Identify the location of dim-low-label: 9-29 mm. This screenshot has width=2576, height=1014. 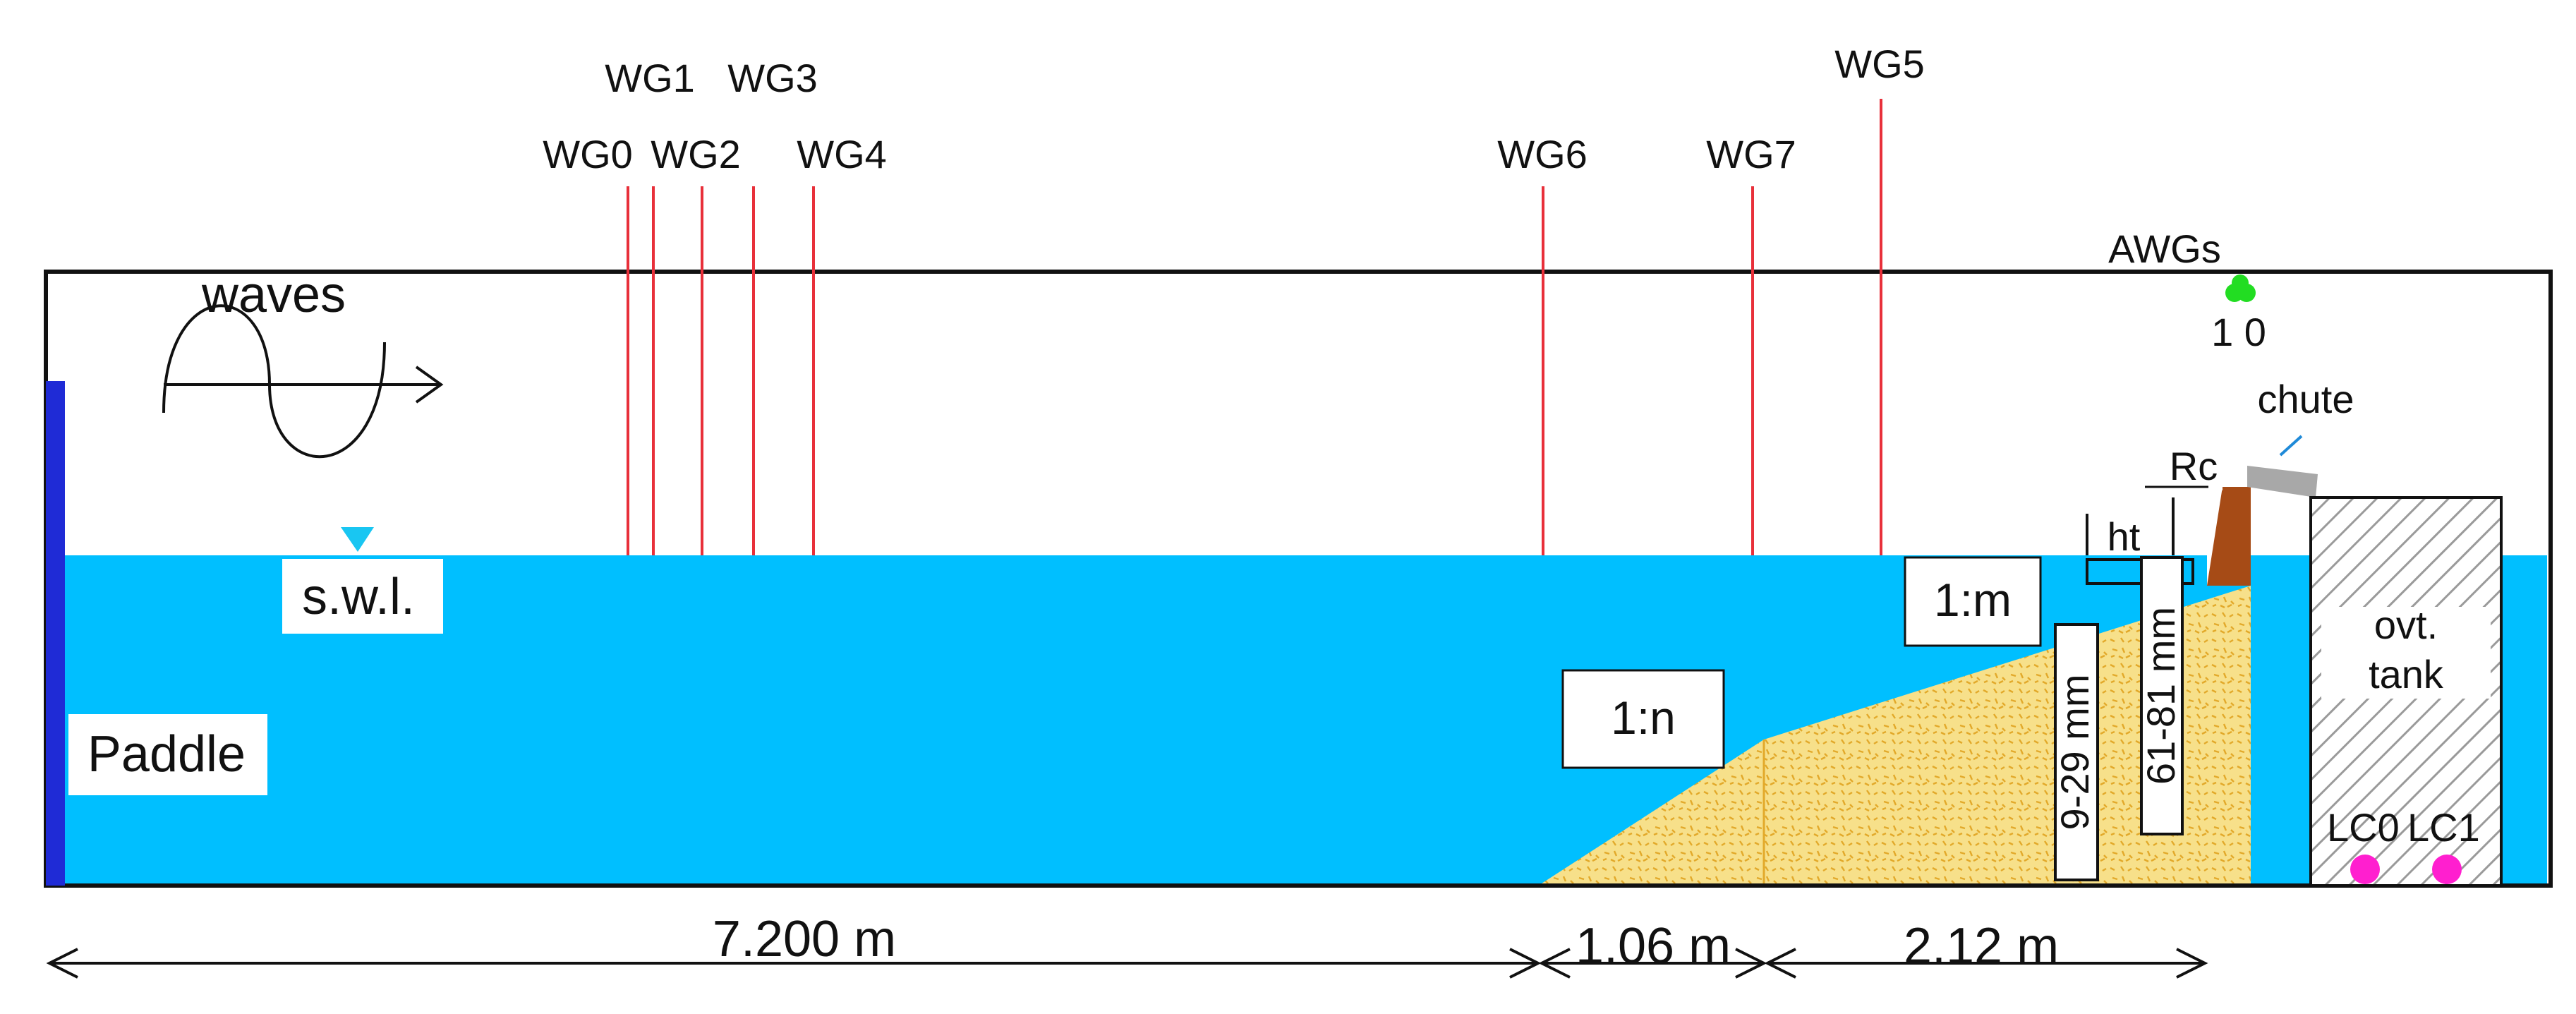
(2074, 753).